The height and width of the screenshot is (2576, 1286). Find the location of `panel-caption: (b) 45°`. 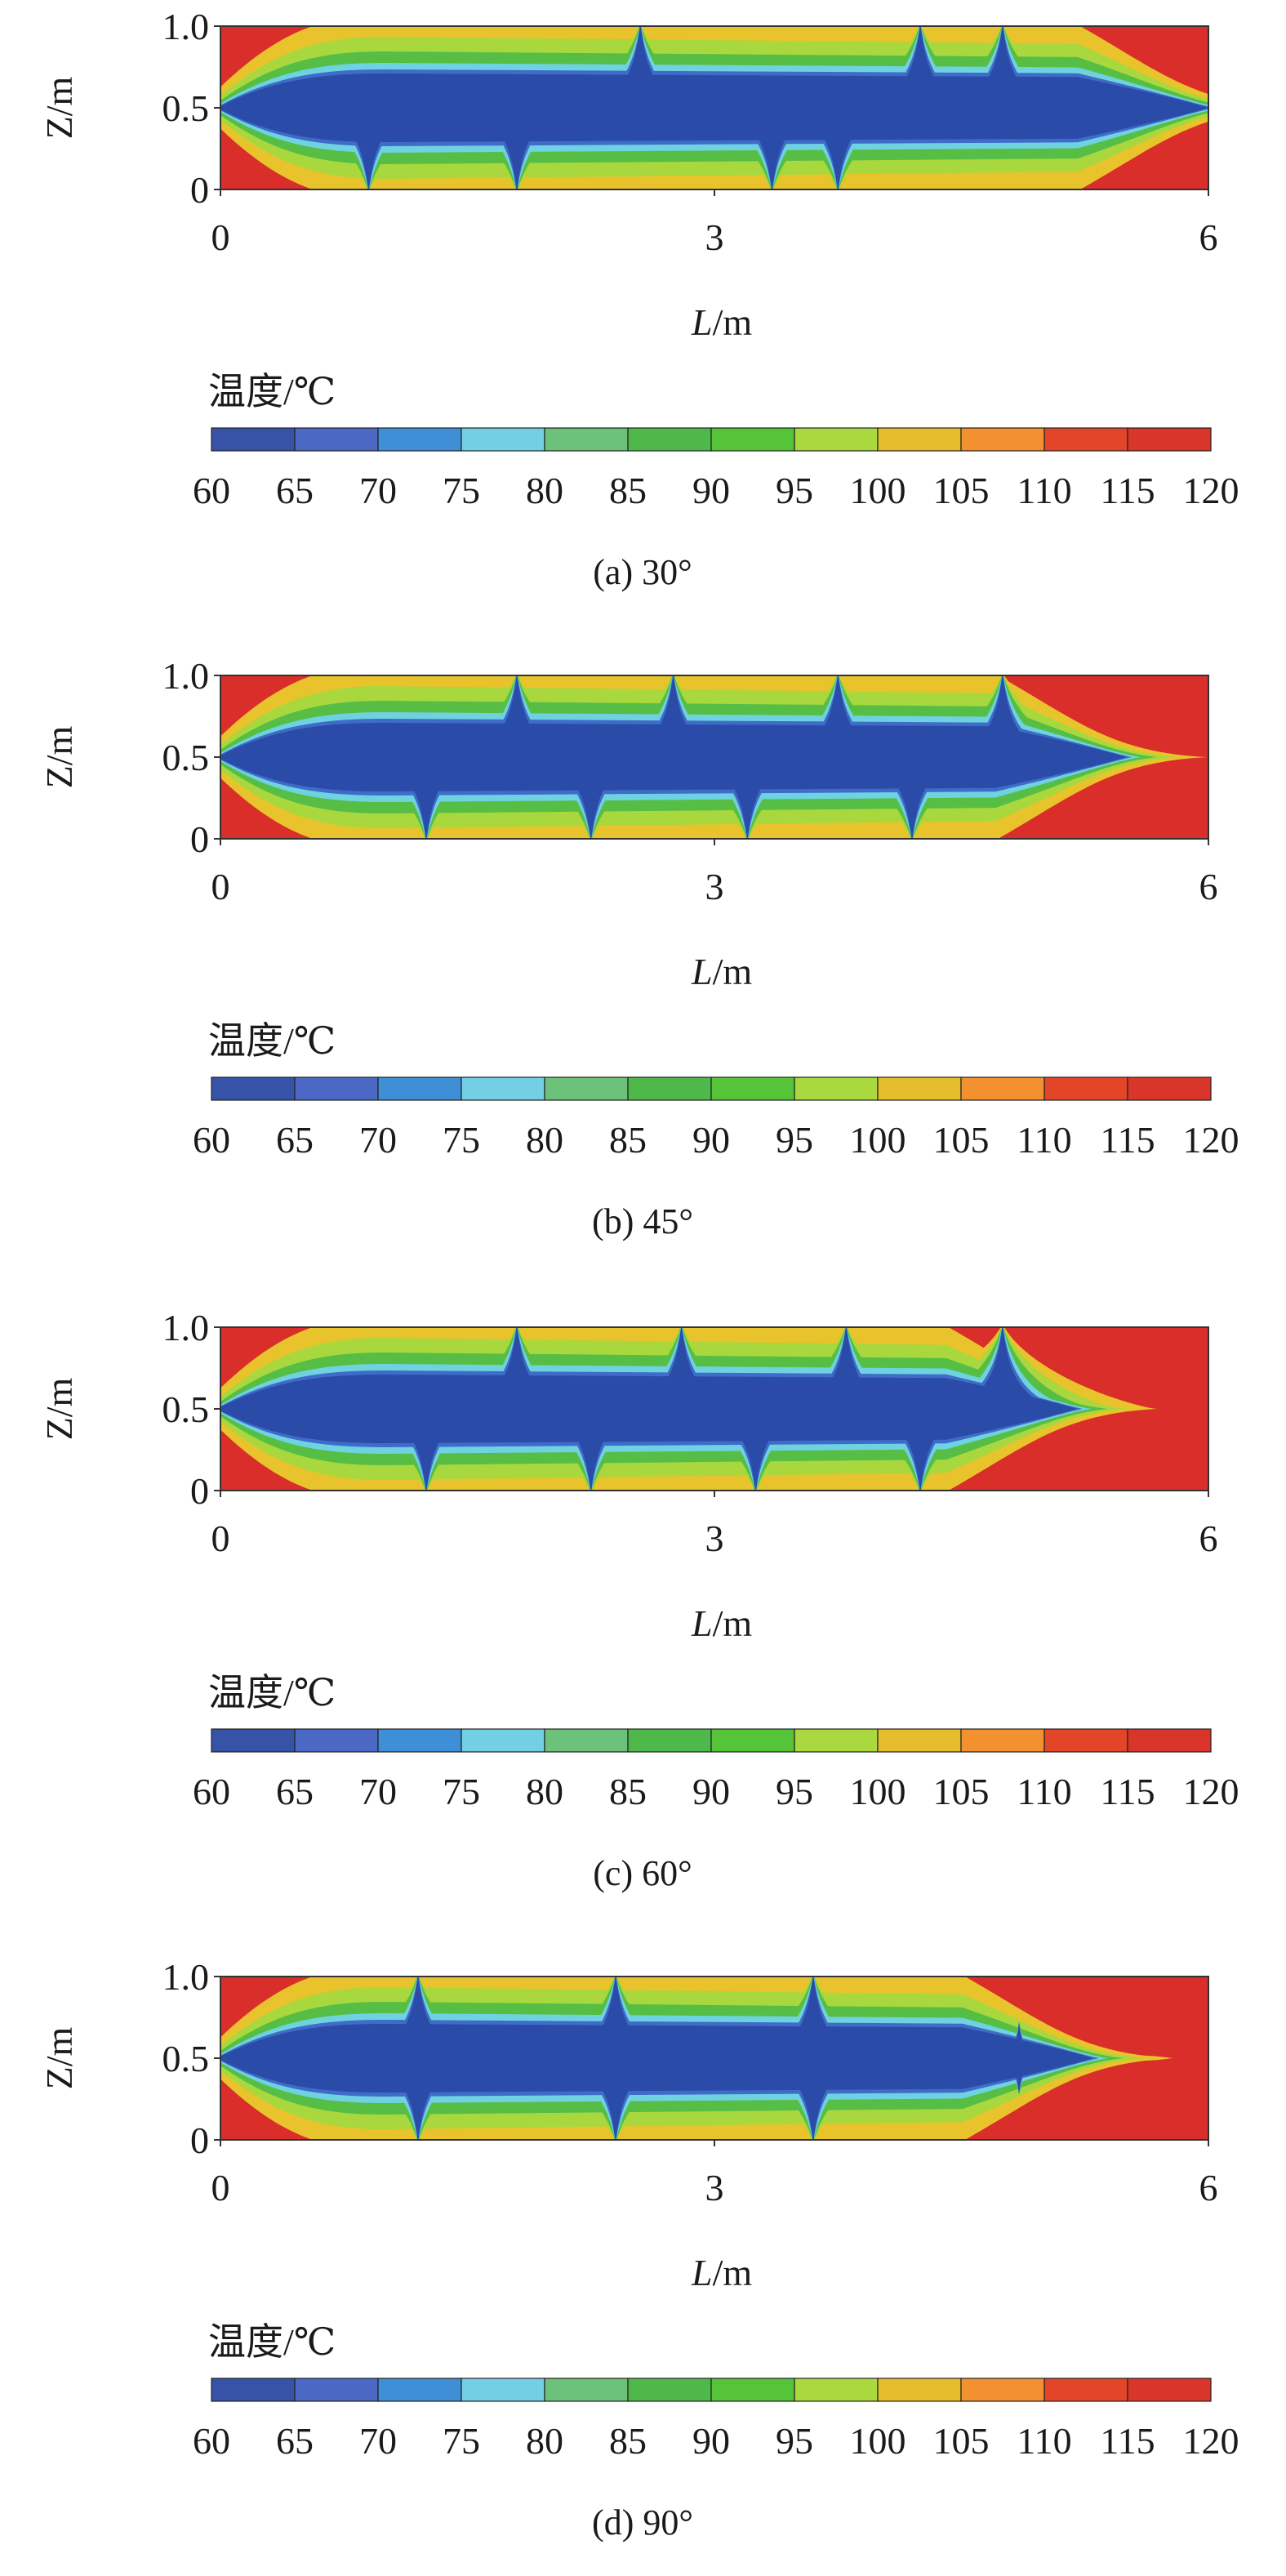

panel-caption: (b) 45° is located at coordinates (642, 1221).